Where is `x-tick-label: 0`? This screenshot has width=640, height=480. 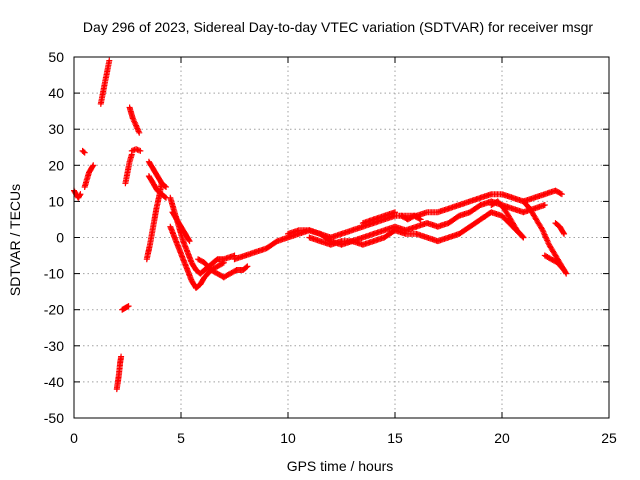 x-tick-label: 0 is located at coordinates (74, 438).